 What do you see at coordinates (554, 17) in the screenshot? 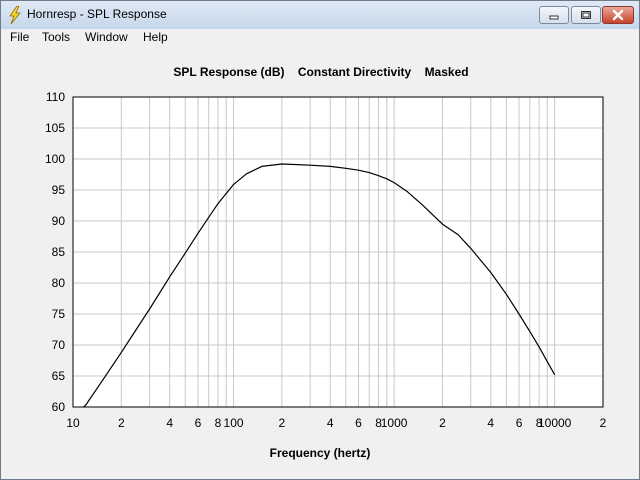
I see `minimize-icon` at bounding box center [554, 17].